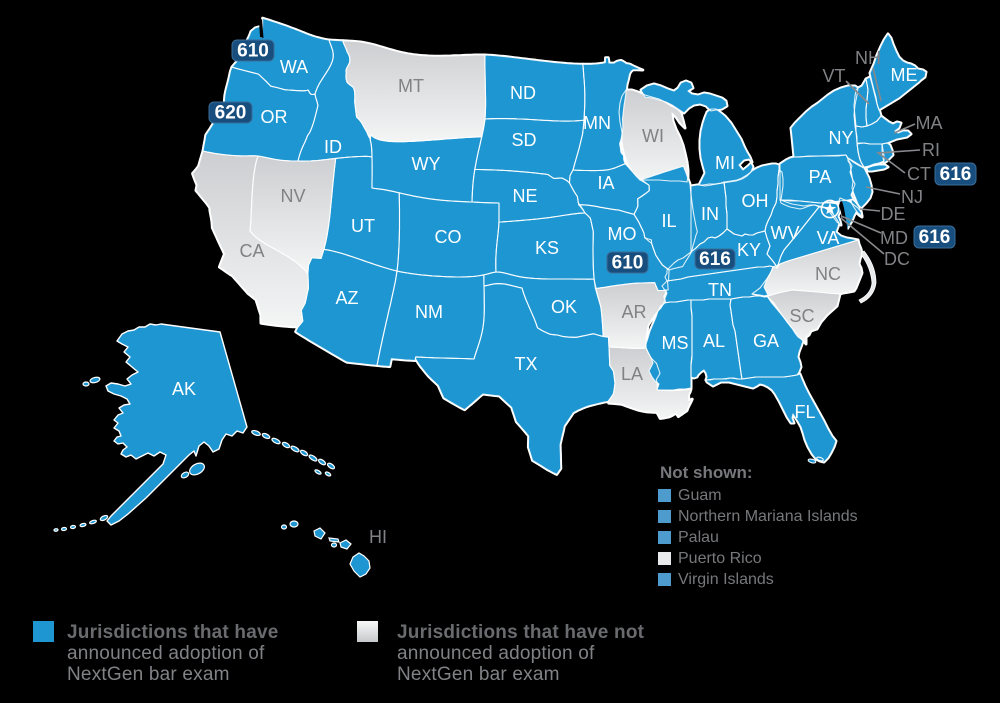 The height and width of the screenshot is (703, 1000). Describe the element at coordinates (346, 298) in the screenshot. I see `svg-text: AZ` at that location.